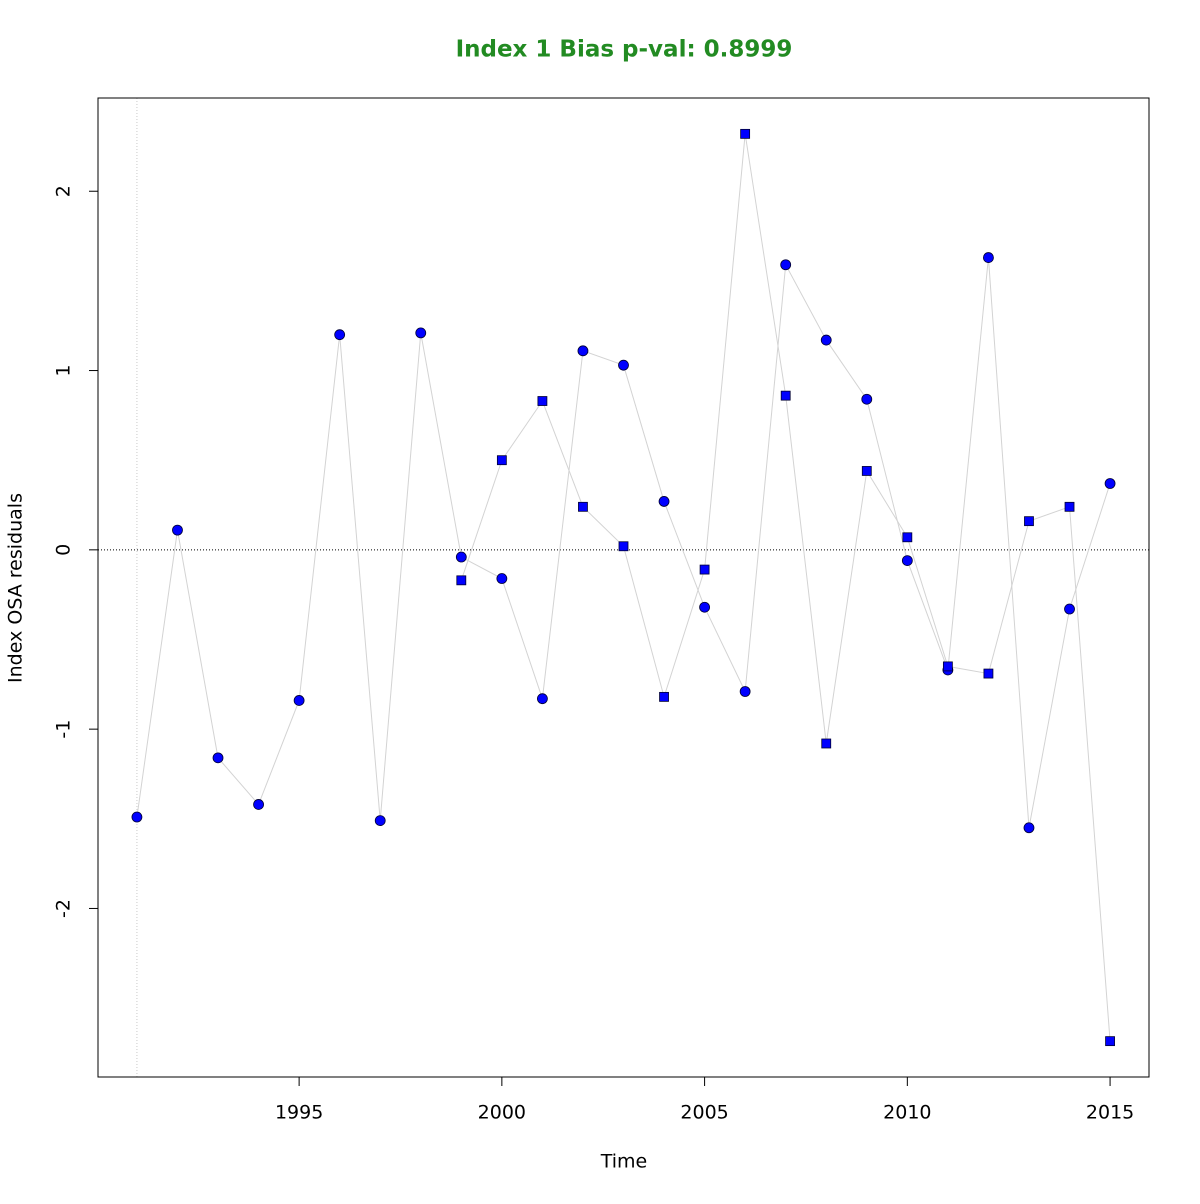 The height and width of the screenshot is (1204, 1200). What do you see at coordinates (624, 1162) in the screenshot?
I see `x-axis-label: Time` at bounding box center [624, 1162].